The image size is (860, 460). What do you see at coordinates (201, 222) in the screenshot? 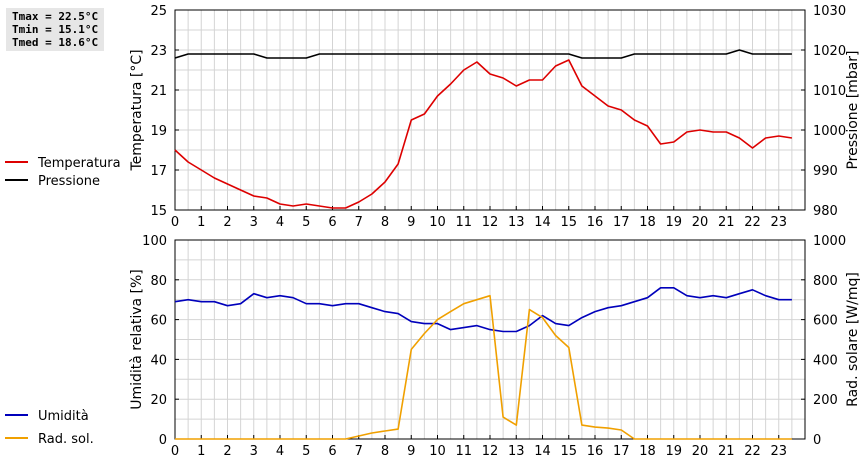
I see `top-x-tick-label: 1` at bounding box center [201, 222].